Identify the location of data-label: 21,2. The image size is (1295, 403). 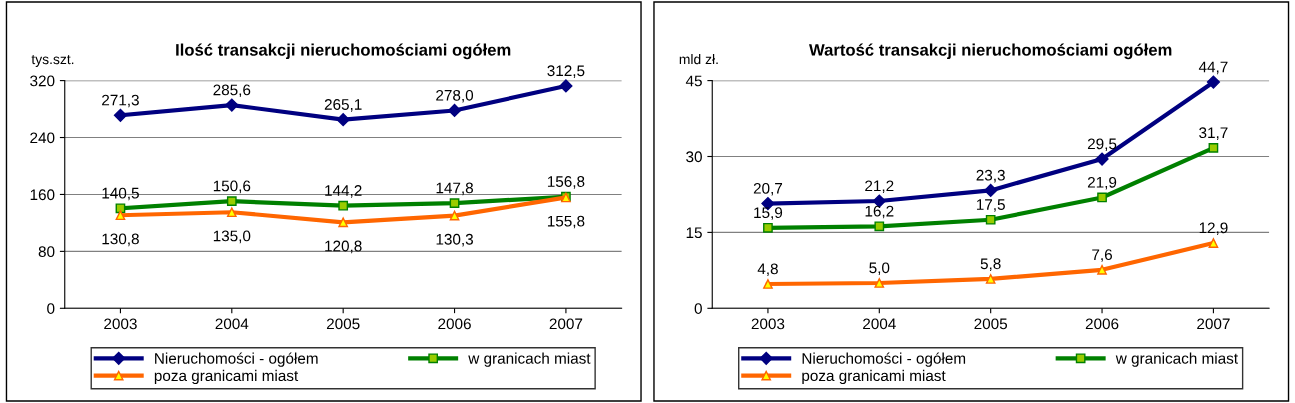
(879, 187).